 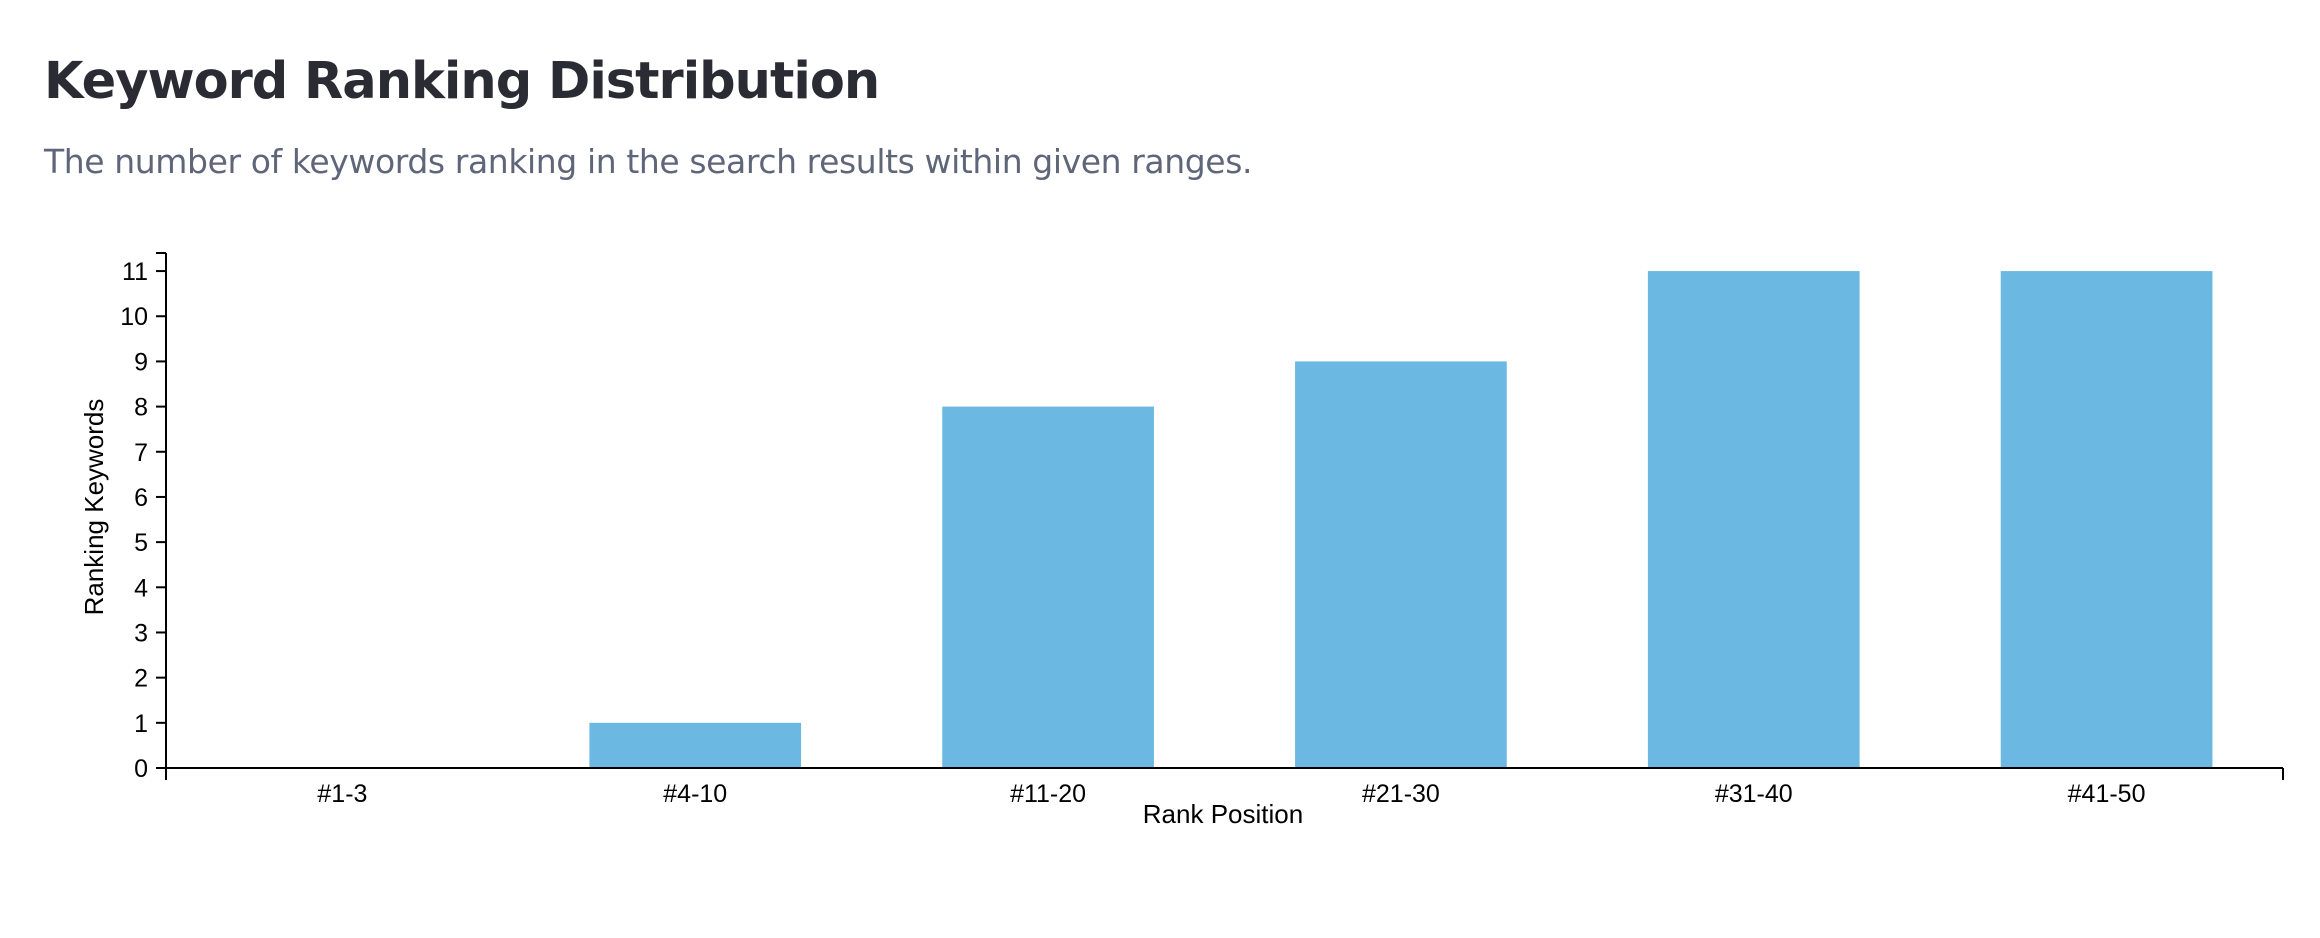 I want to click on y-tick-label: 6, so click(x=141, y=498).